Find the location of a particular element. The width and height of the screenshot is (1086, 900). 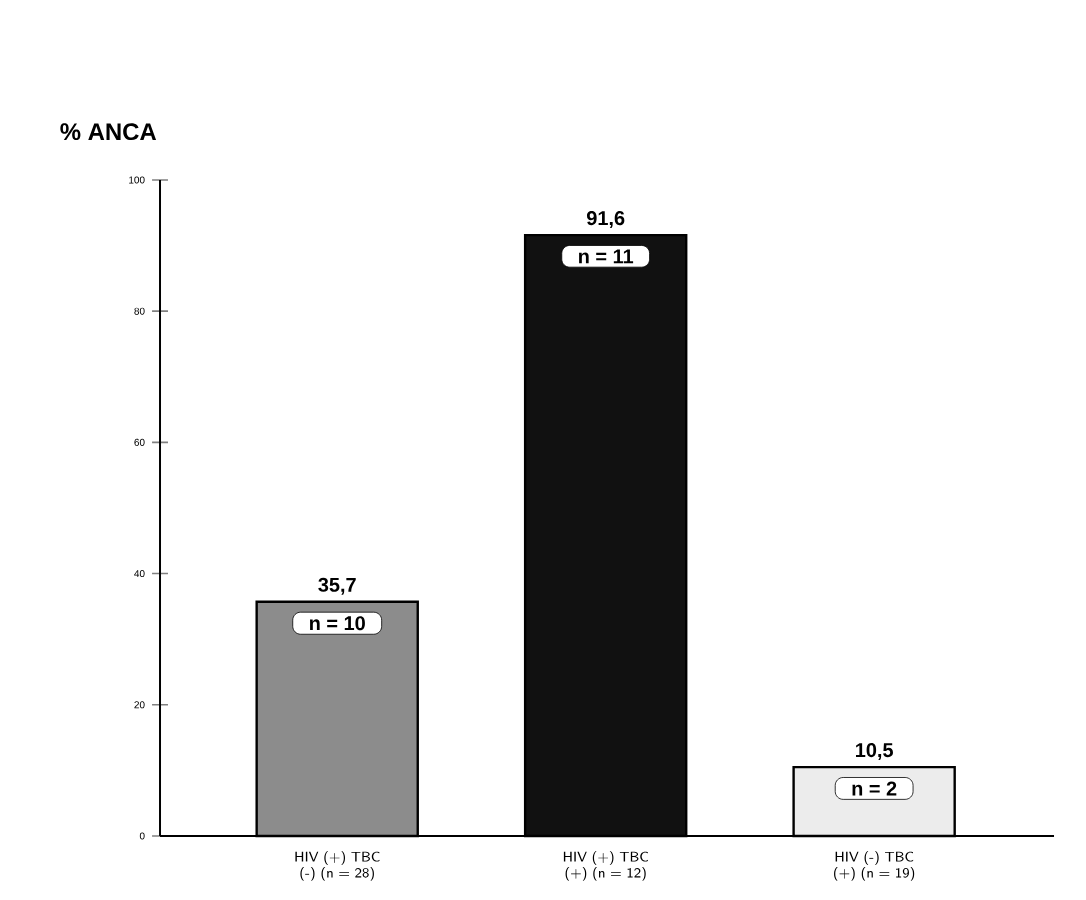

annotation: n = 2 is located at coordinates (874, 788).